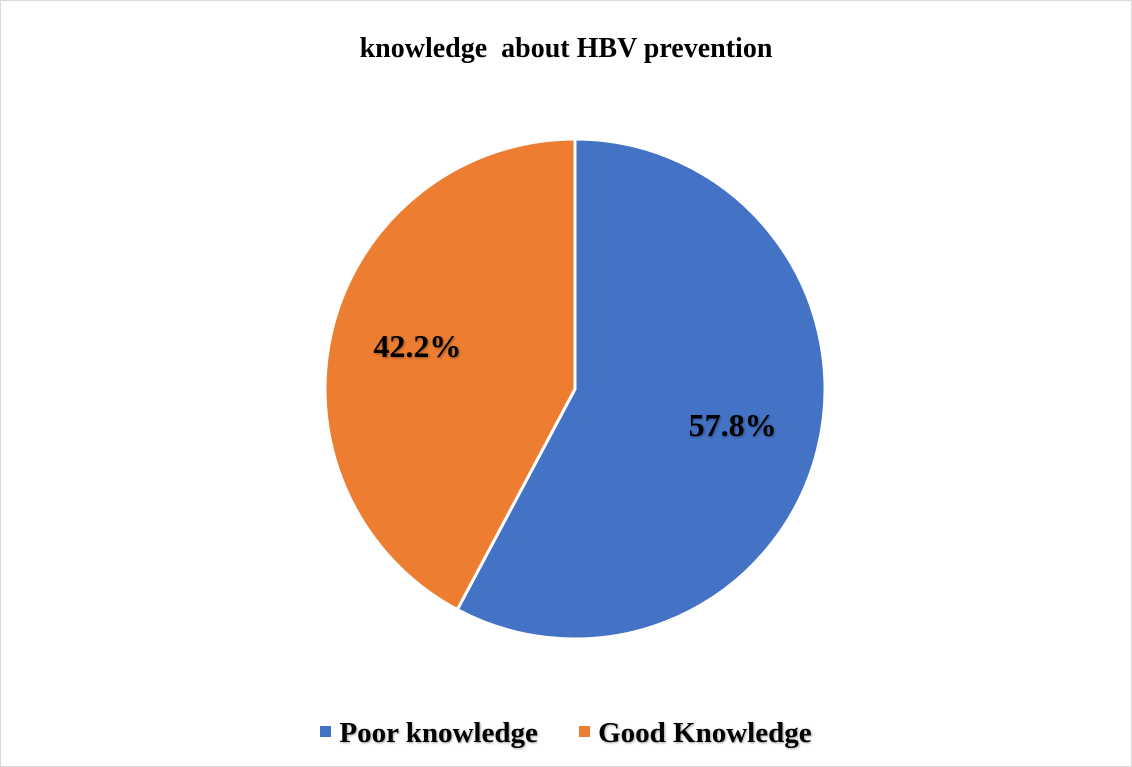 This screenshot has height=767, width=1132. Describe the element at coordinates (705, 733) in the screenshot. I see `legend-label-good-knowledge: Good Knowledge` at that location.